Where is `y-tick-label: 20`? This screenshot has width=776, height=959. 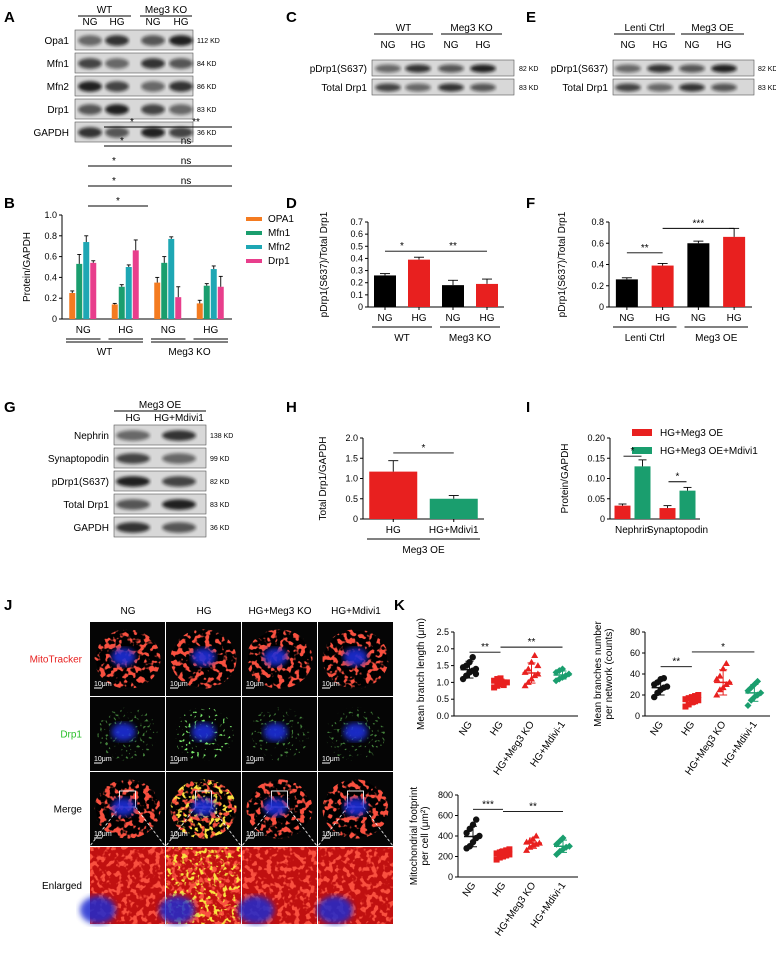 y-tick-label: 20 is located at coordinates (635, 695).